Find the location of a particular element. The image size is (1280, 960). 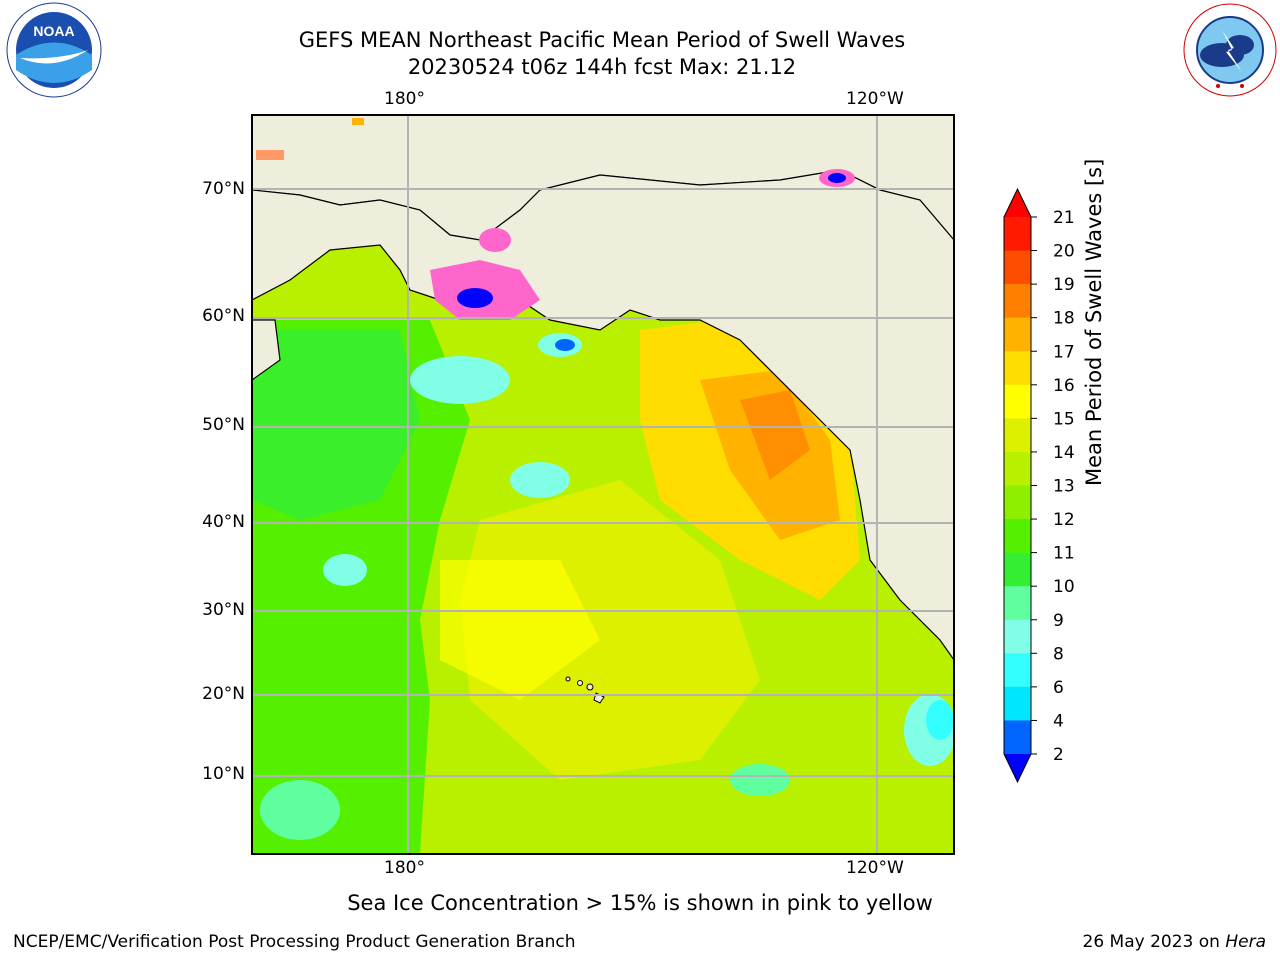

field-cyan-west is located at coordinates (345, 570).